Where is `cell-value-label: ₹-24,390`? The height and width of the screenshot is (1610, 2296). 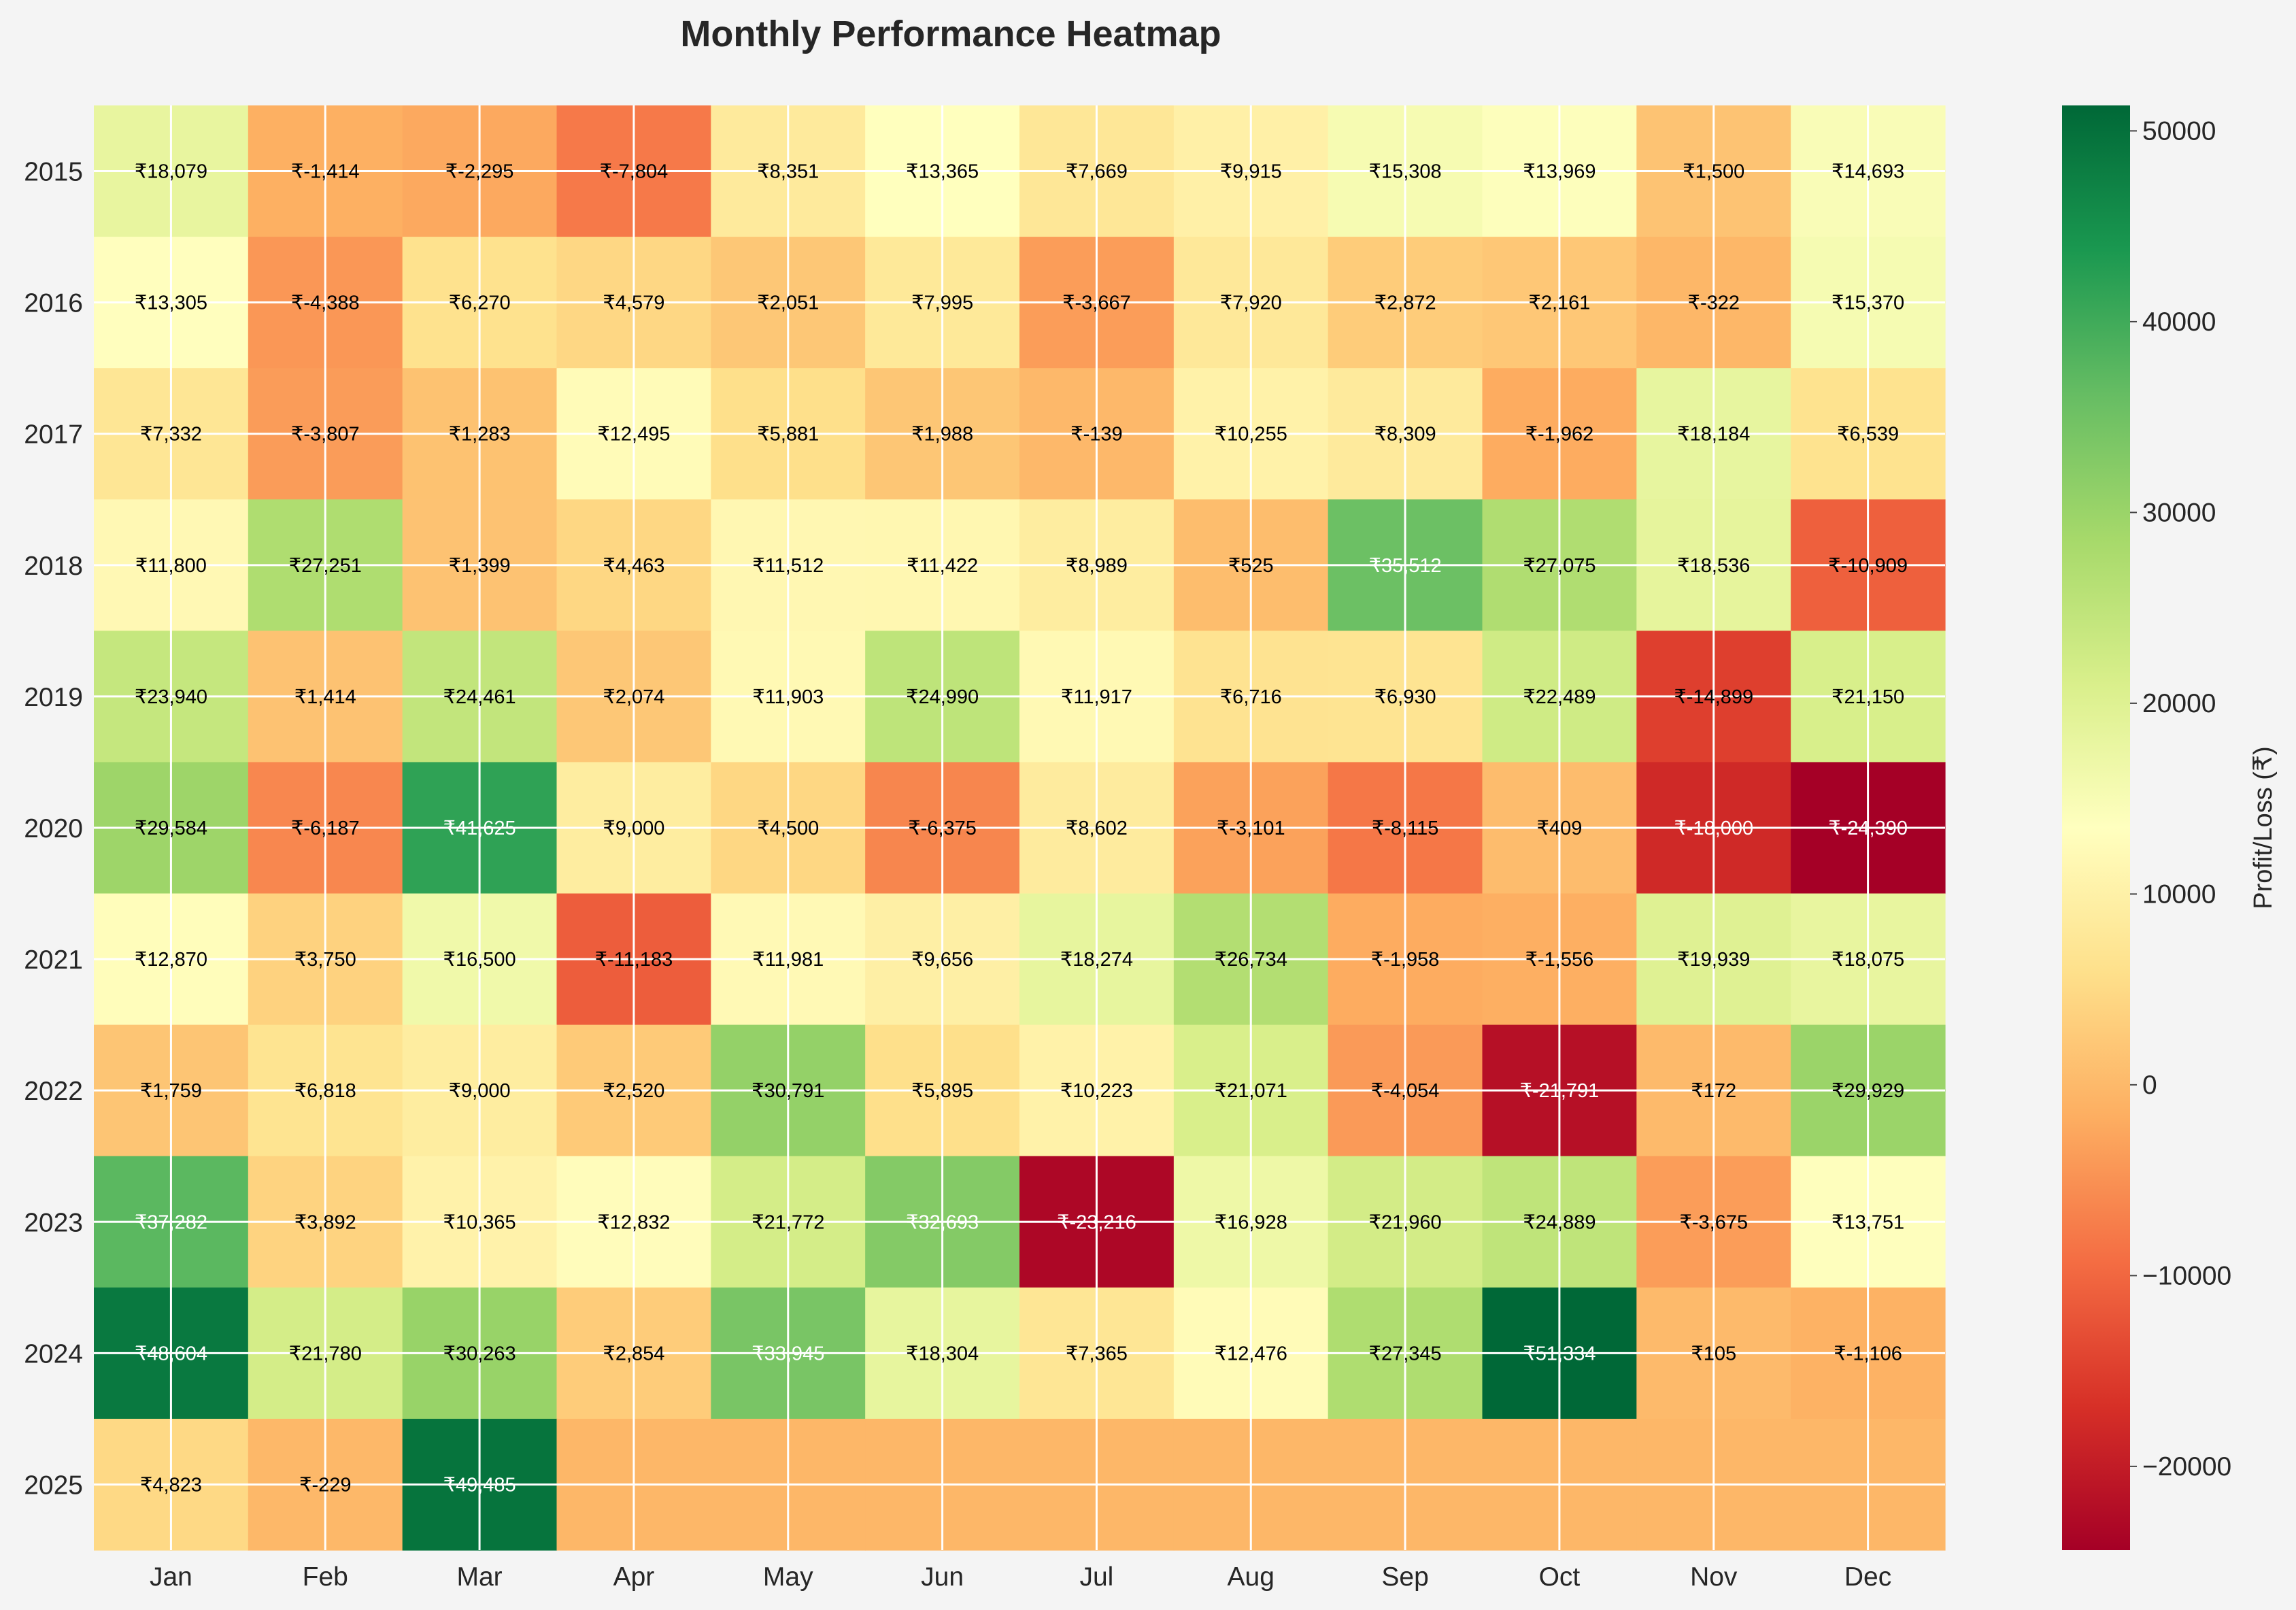
cell-value-label: ₹-24,390 is located at coordinates (1868, 828).